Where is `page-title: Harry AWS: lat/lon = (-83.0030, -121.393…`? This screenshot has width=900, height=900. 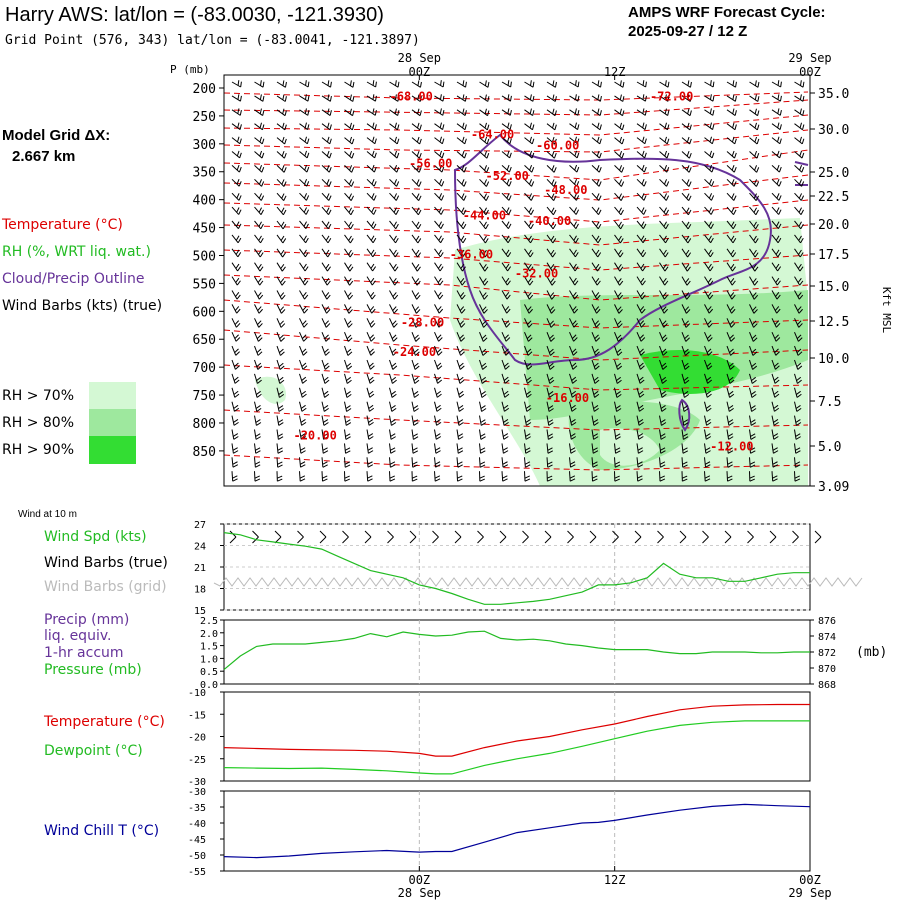
page-title: Harry AWS: lat/lon = (-83.0030, -121.393… is located at coordinates (194, 15).